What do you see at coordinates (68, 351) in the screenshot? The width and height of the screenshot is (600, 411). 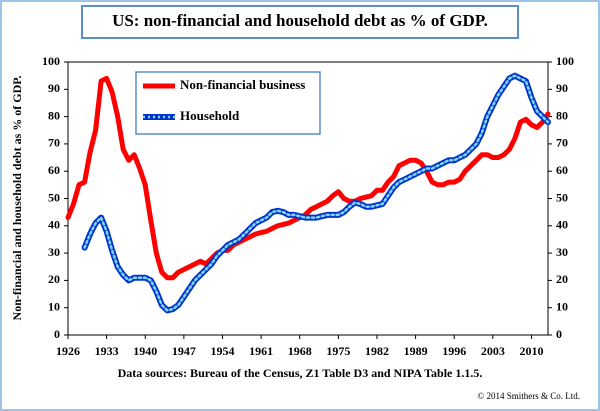 I see `x-tick-label: 1926` at bounding box center [68, 351].